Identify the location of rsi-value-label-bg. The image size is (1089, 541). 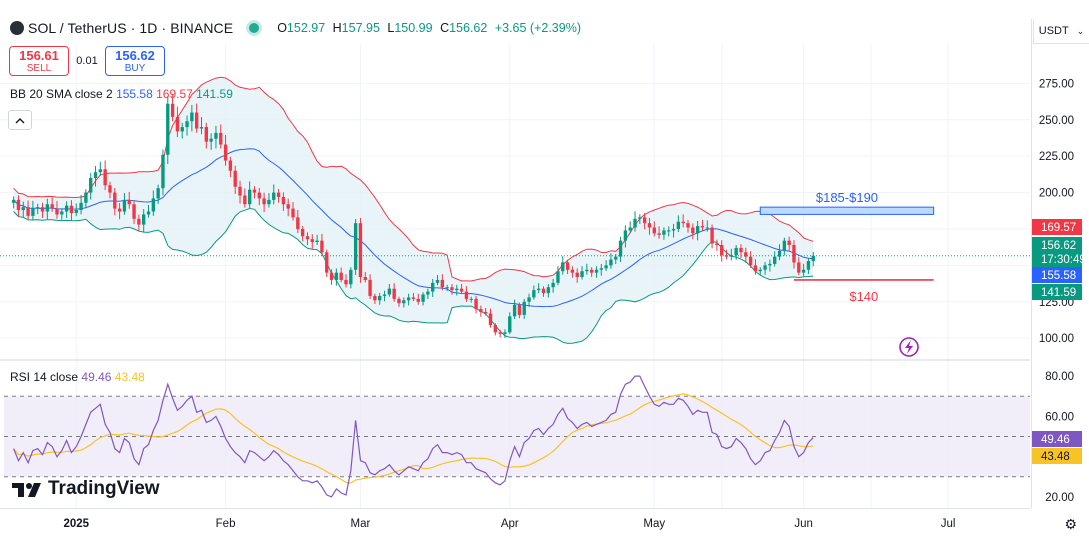
(1057, 439).